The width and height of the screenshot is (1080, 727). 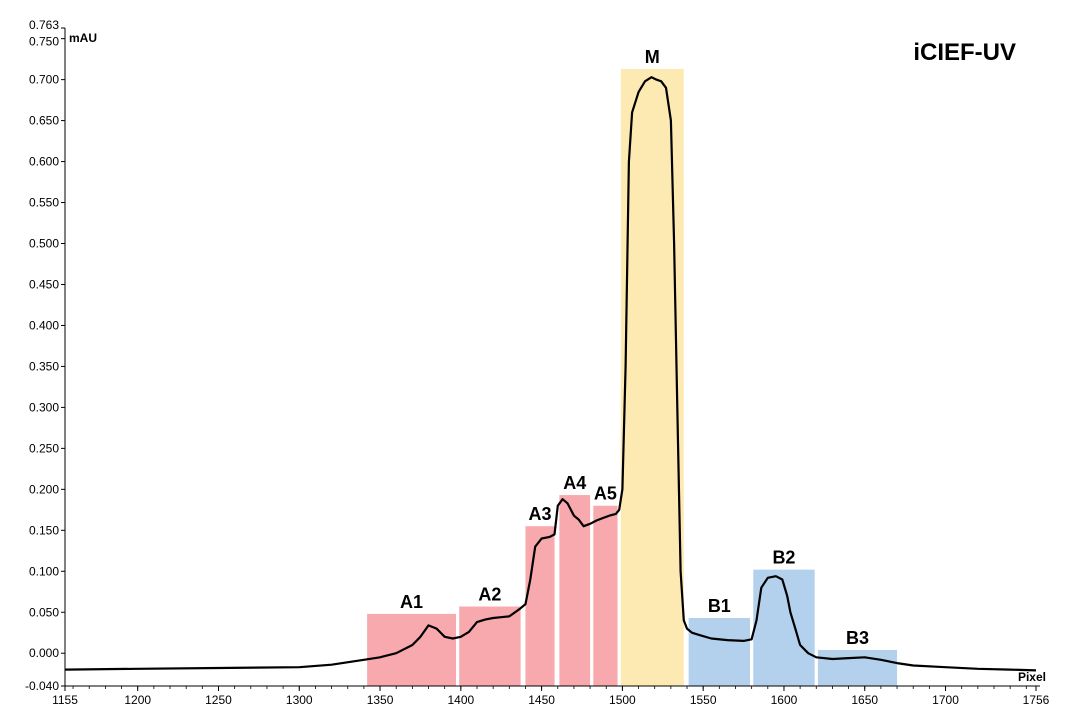 What do you see at coordinates (541, 700) in the screenshot?
I see `x-tick-label: 1450` at bounding box center [541, 700].